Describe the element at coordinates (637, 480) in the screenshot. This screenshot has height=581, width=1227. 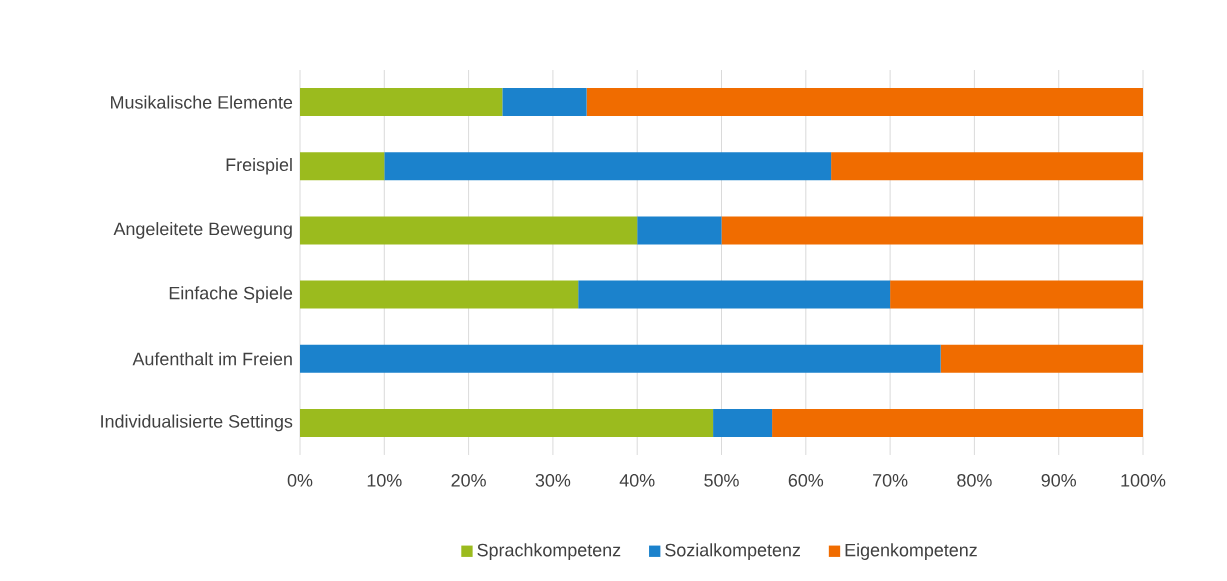
I see `x-tick-label: 40%` at that location.